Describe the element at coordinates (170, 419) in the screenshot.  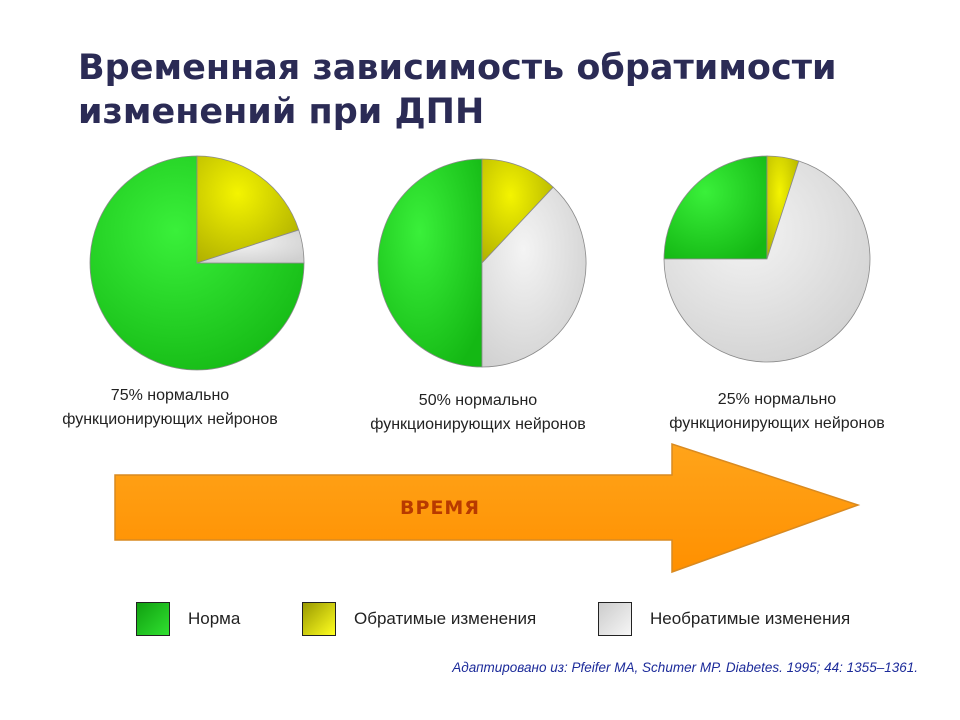
I see `pie-caption-1-line2: функционирующих нейронов` at that location.